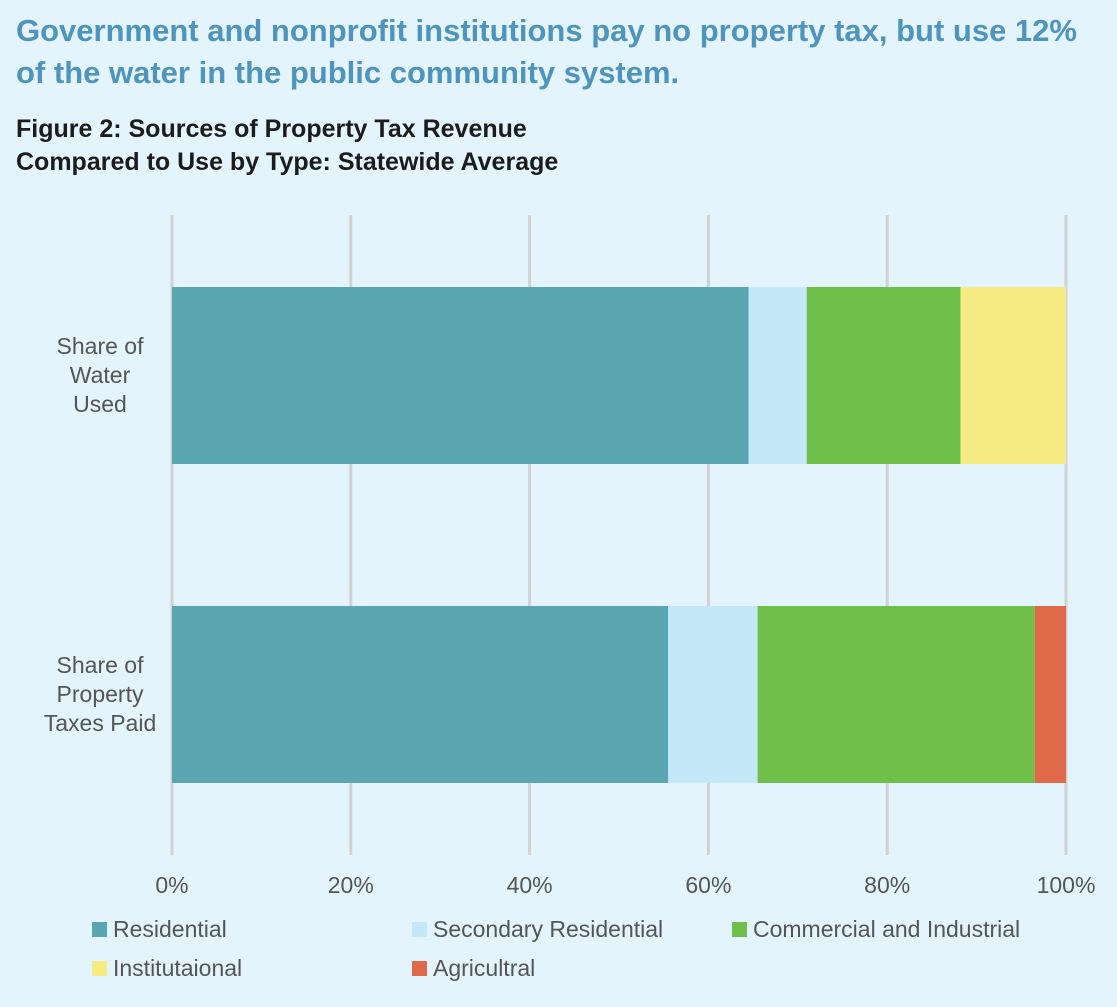 The image size is (1117, 1007). I want to click on legend-item-secondary-residential: Secondary Residential, so click(537, 929).